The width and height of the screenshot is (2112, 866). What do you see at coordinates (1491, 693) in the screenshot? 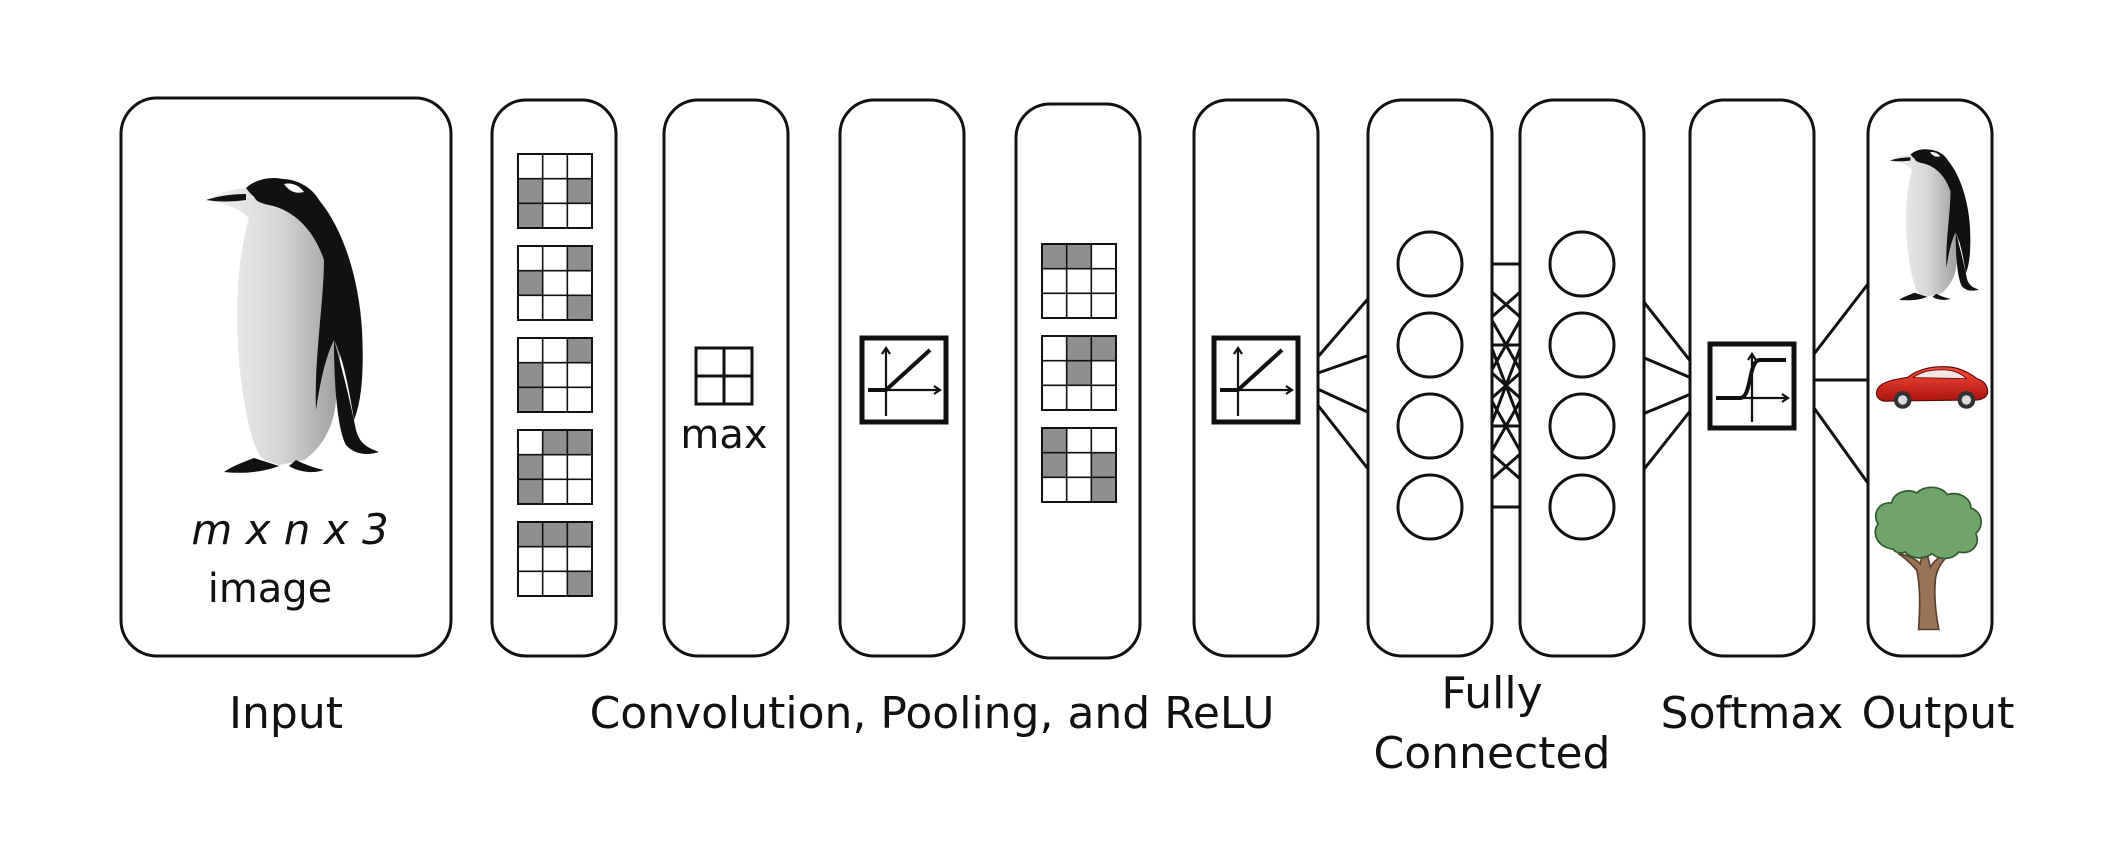
I see `fully-connected-label-line1: Fully` at bounding box center [1491, 693].